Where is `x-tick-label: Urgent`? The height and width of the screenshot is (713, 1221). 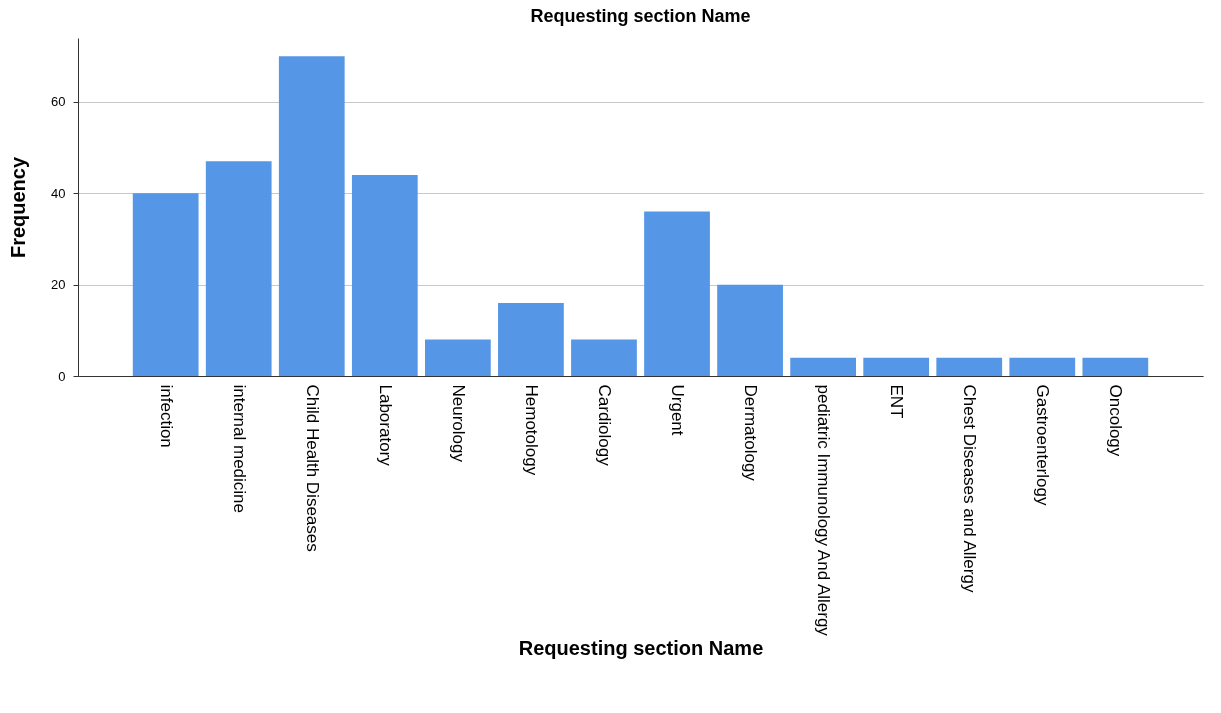 x-tick-label: Urgent is located at coordinates (678, 410).